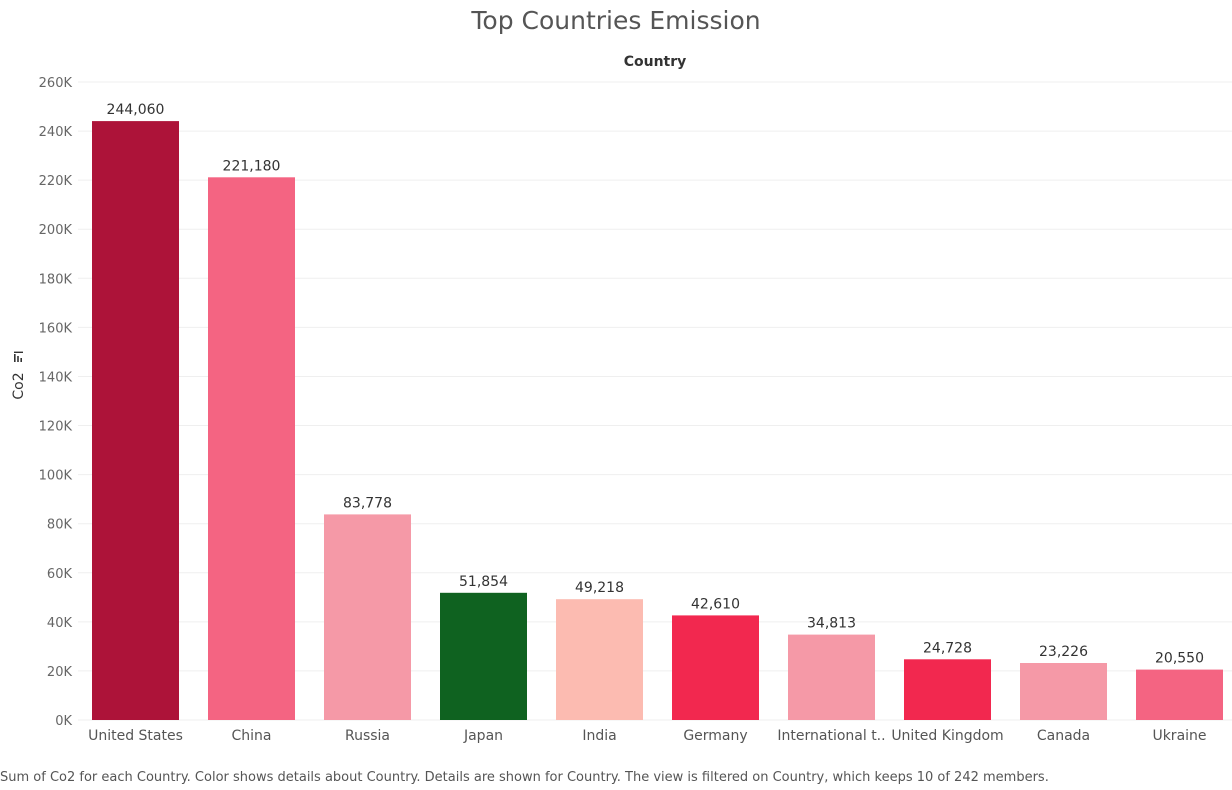 The width and height of the screenshot is (1232, 790). What do you see at coordinates (655, 62) in the screenshot?
I see `column-header: Country` at bounding box center [655, 62].